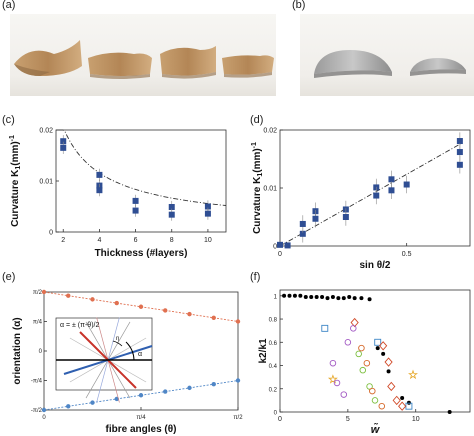  What do you see at coordinates (143, 55) in the screenshot?
I see `photo-curled-sheets` at bounding box center [143, 55].